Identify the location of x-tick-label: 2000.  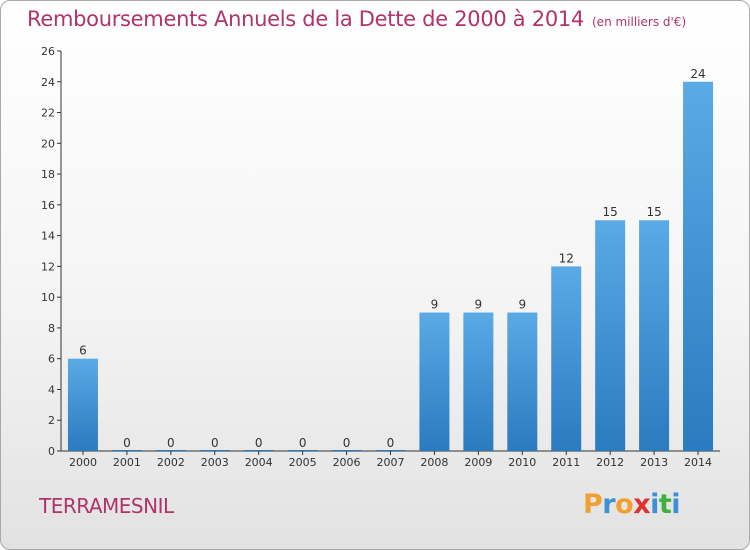
(83, 462).